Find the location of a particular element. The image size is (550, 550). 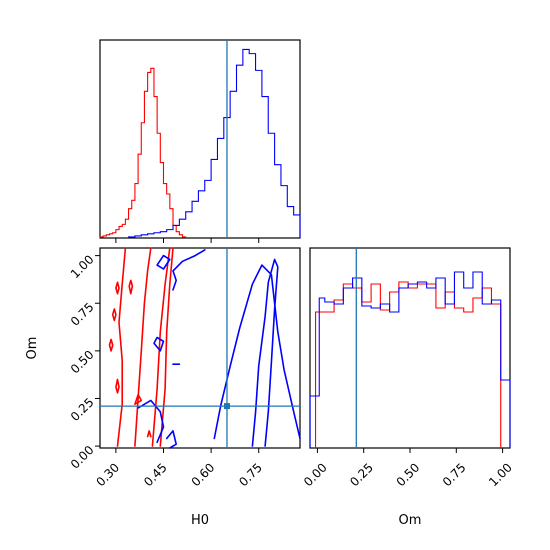

om-histogram-blue-series is located at coordinates (410, 359).